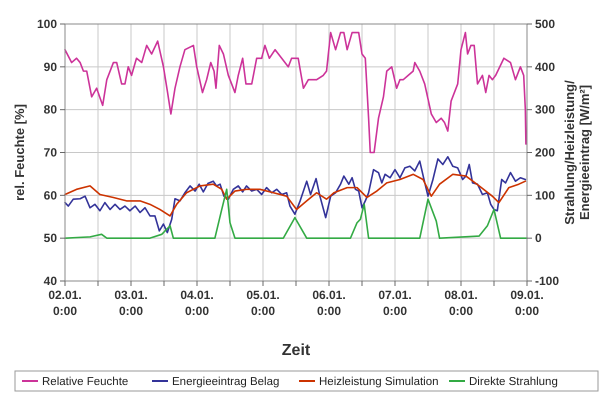 The width and height of the screenshot is (603, 414). I want to click on y-tick-label: 90, so click(51, 67).